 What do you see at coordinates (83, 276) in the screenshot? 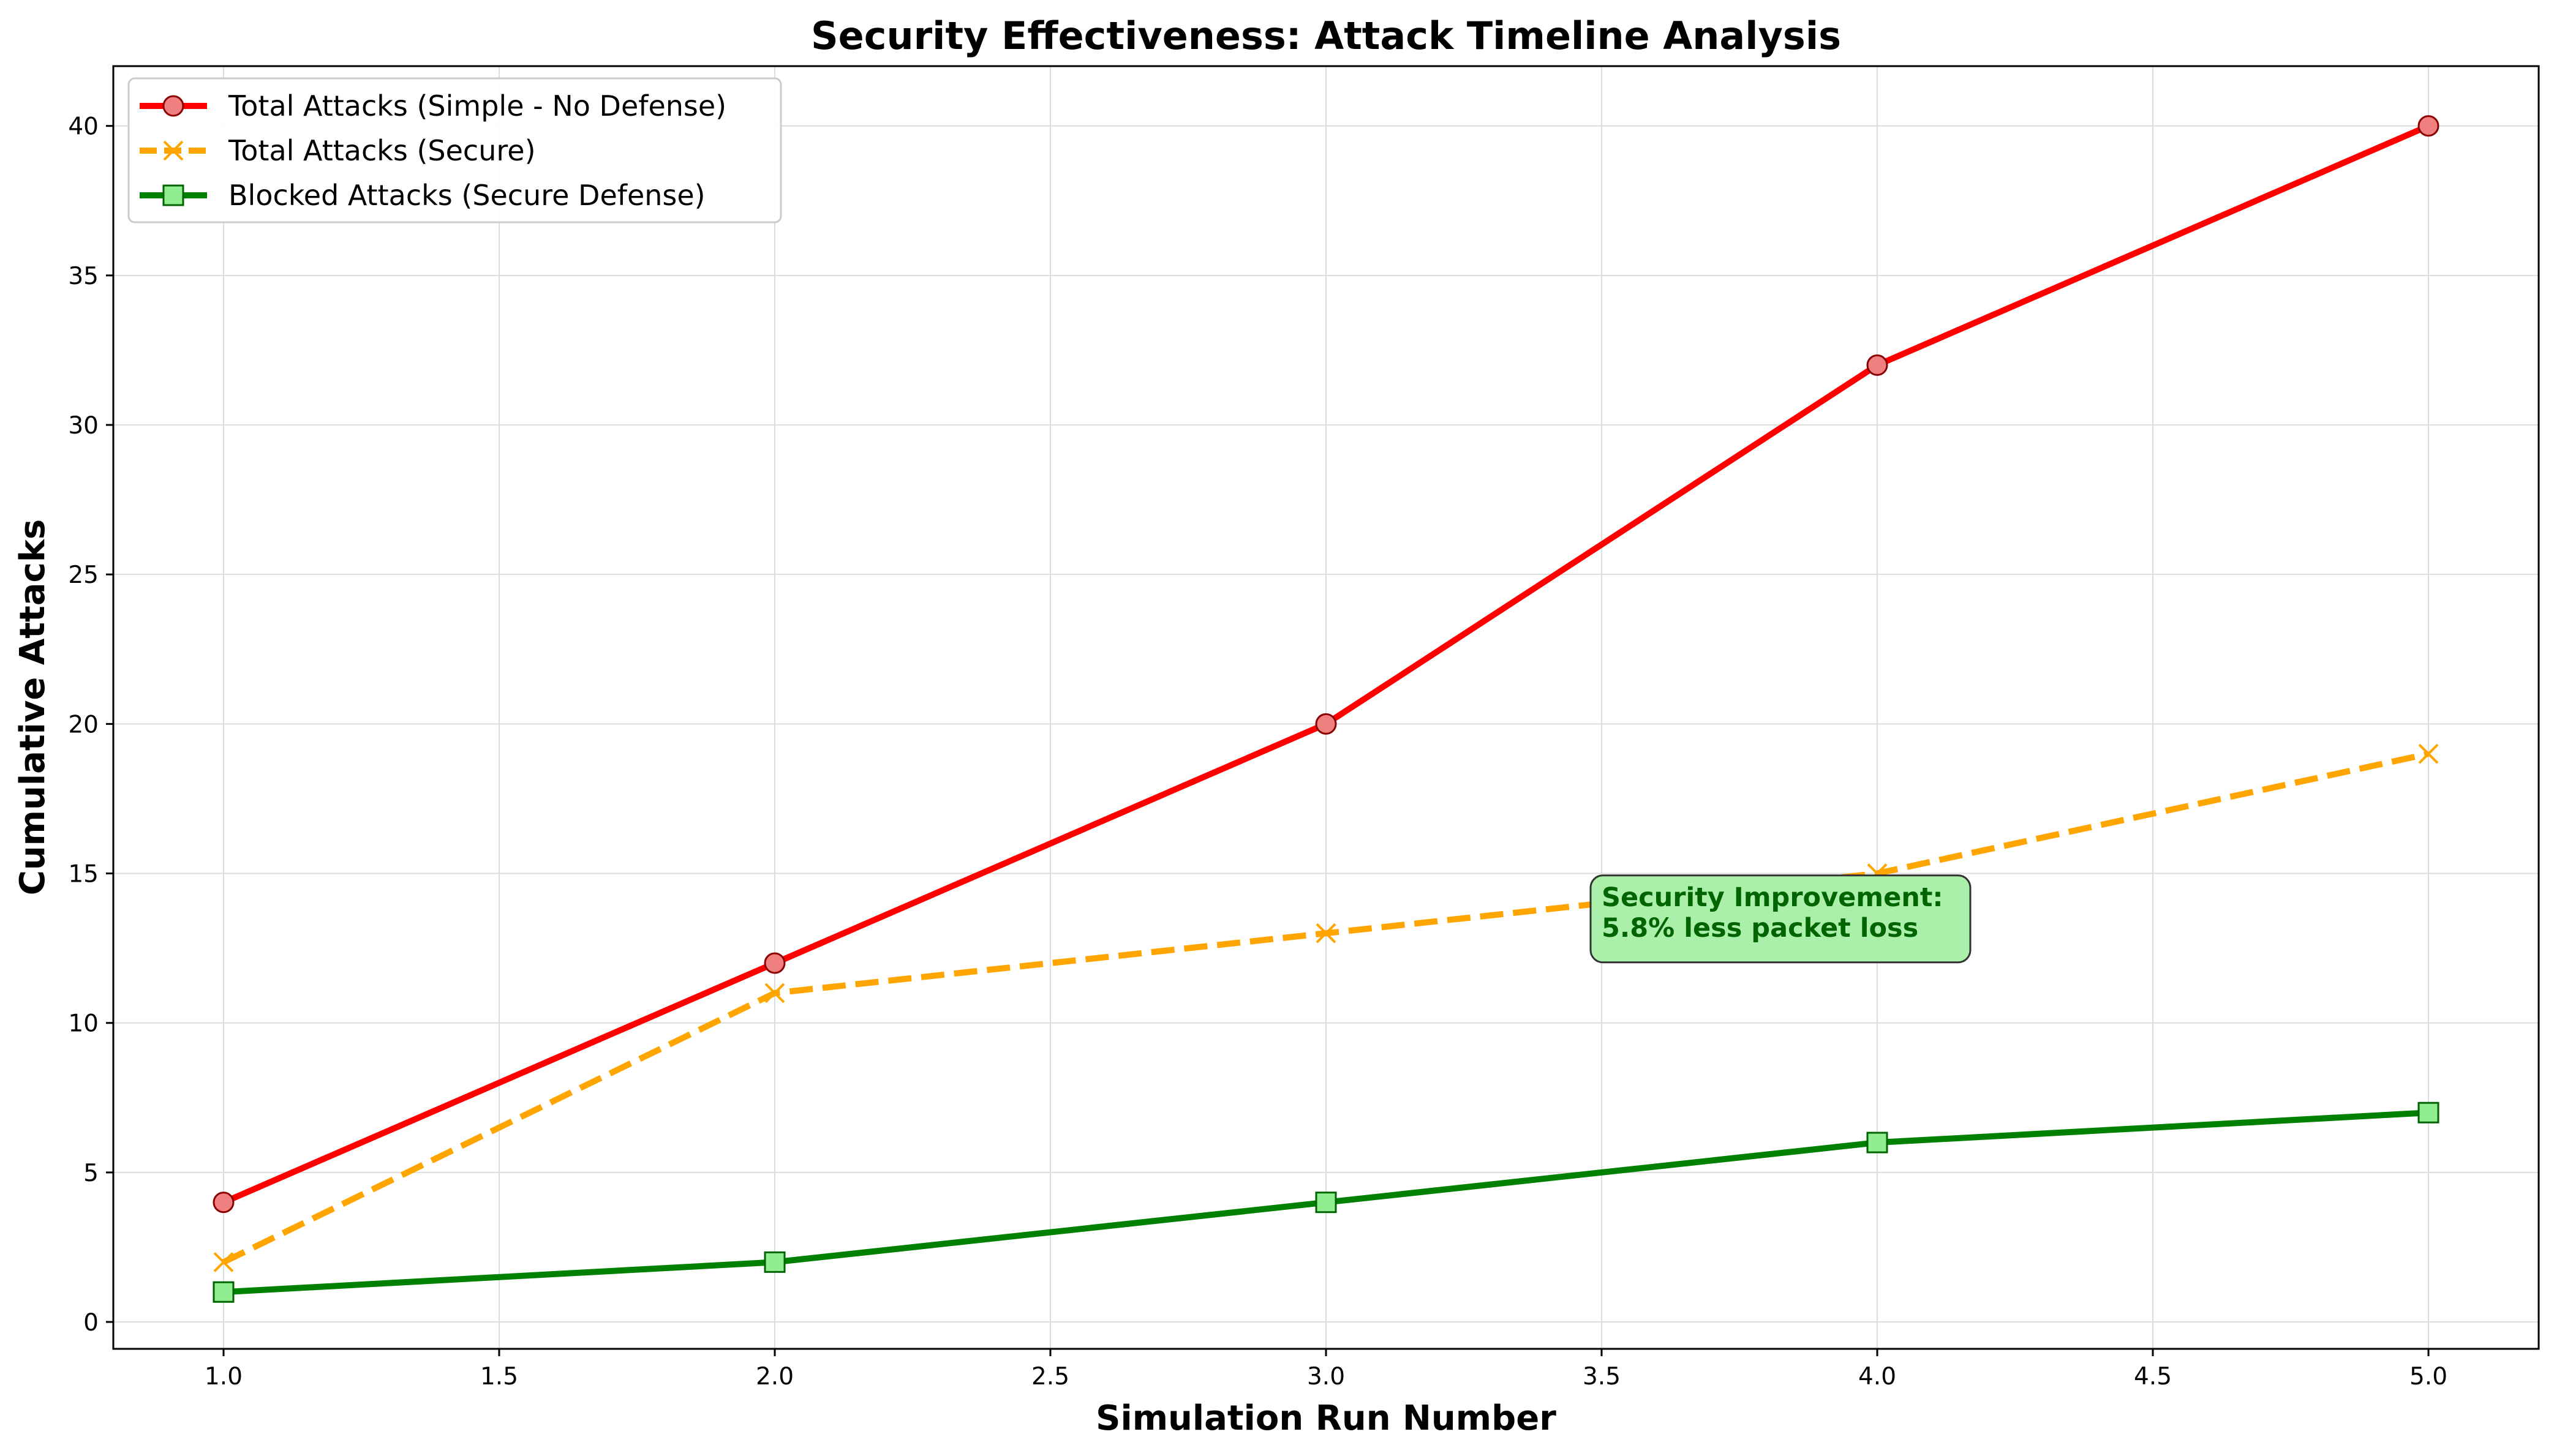
I see `y-tick-label: 35` at bounding box center [83, 276].